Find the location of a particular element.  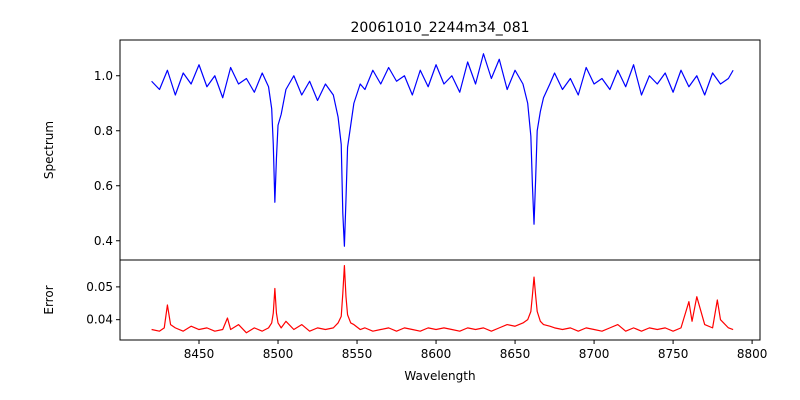

spectrum-y-tick-label: 0.8 is located at coordinates (103, 131).